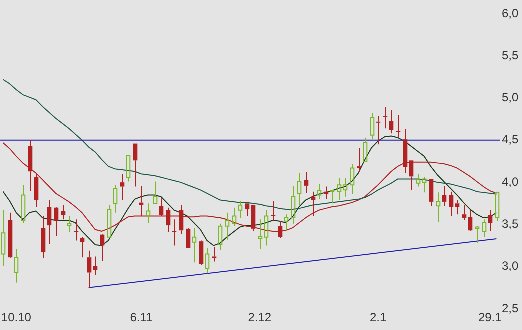 The image size is (522, 330). I want to click on y-tick-label: 2,5, so click(511, 308).